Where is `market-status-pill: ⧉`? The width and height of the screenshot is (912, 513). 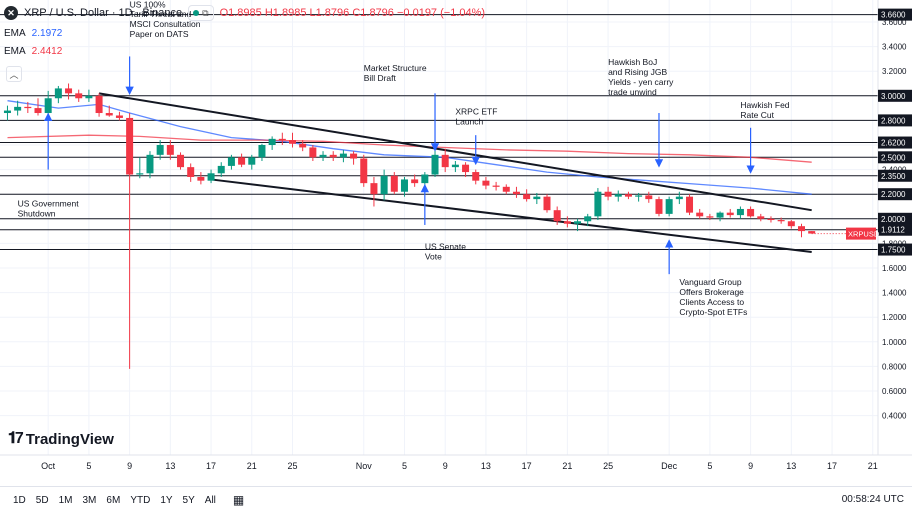 market-status-pill: ⧉ is located at coordinates (201, 13).